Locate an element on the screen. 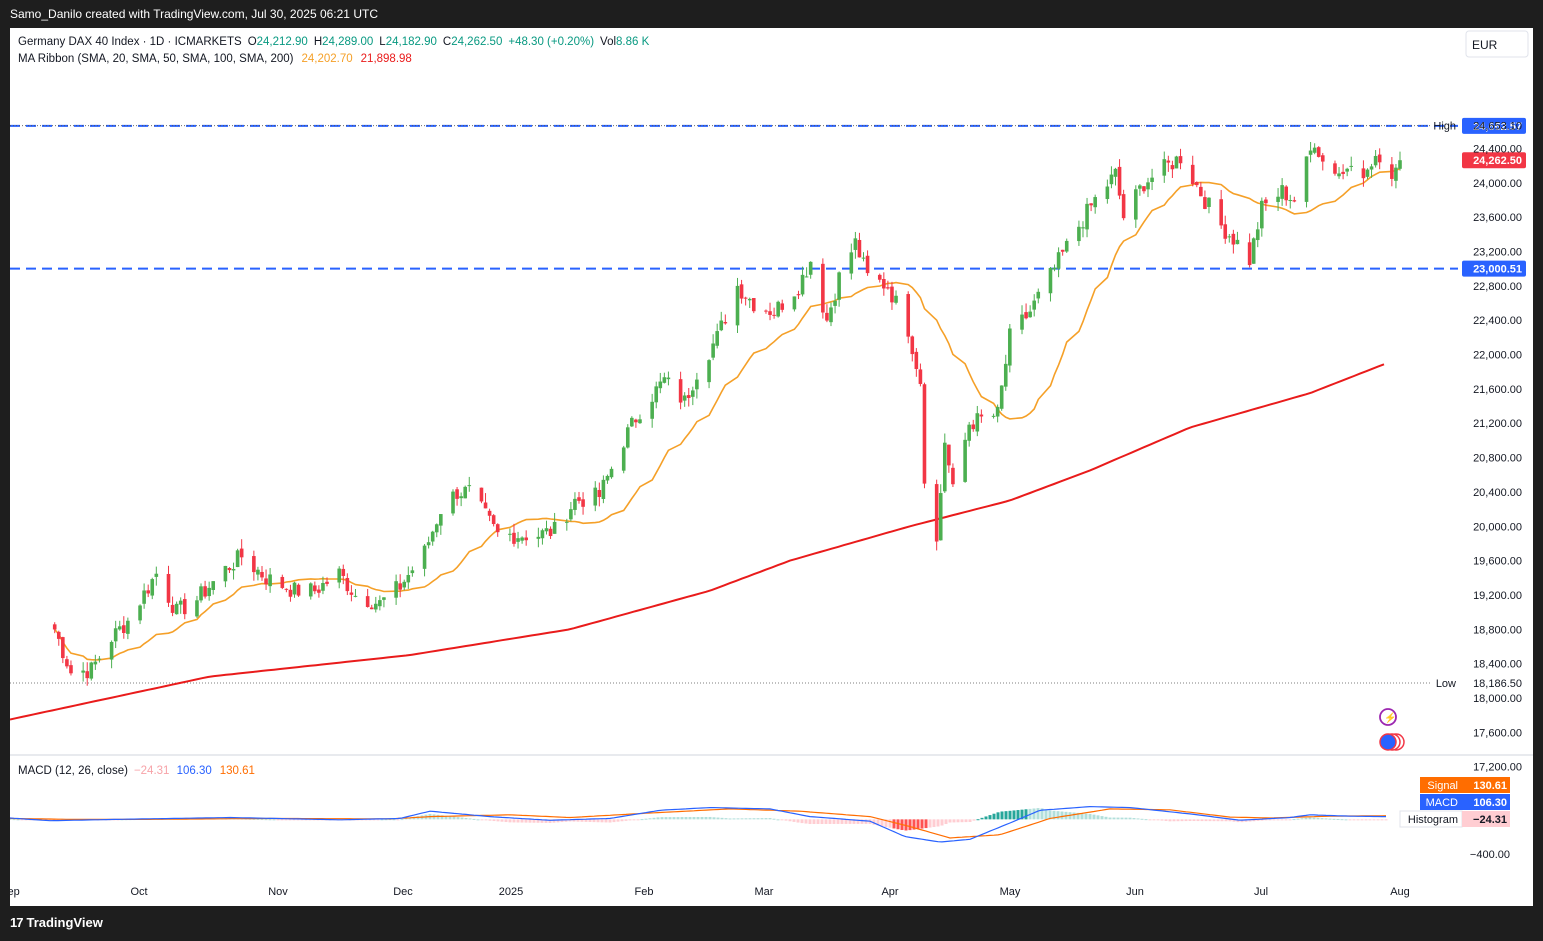 This screenshot has width=1543, height=941. tradingview-logo: 17 TradingView is located at coordinates (56, 922).